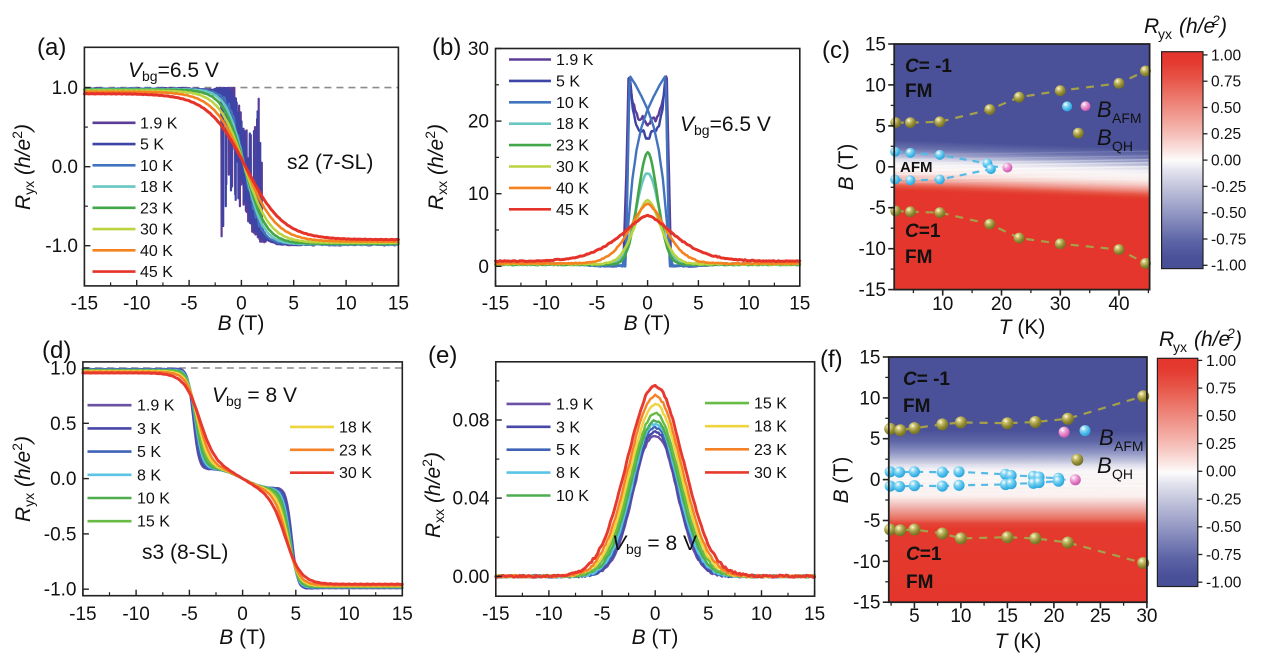 The image size is (1270, 667). What do you see at coordinates (156, 272) in the screenshot?
I see `svg-text: 45 K` at bounding box center [156, 272].